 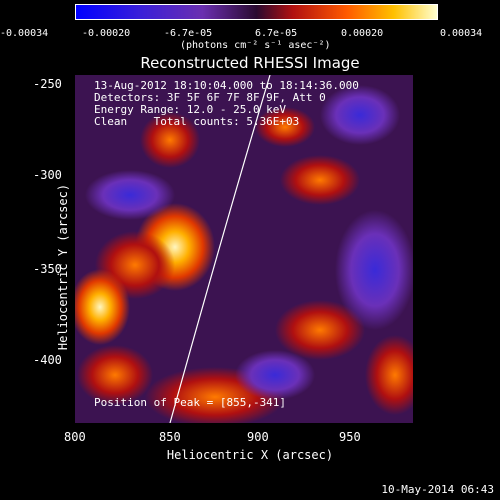 What do you see at coordinates (75, 437) in the screenshot?
I see `x-tick: 800` at bounding box center [75, 437].